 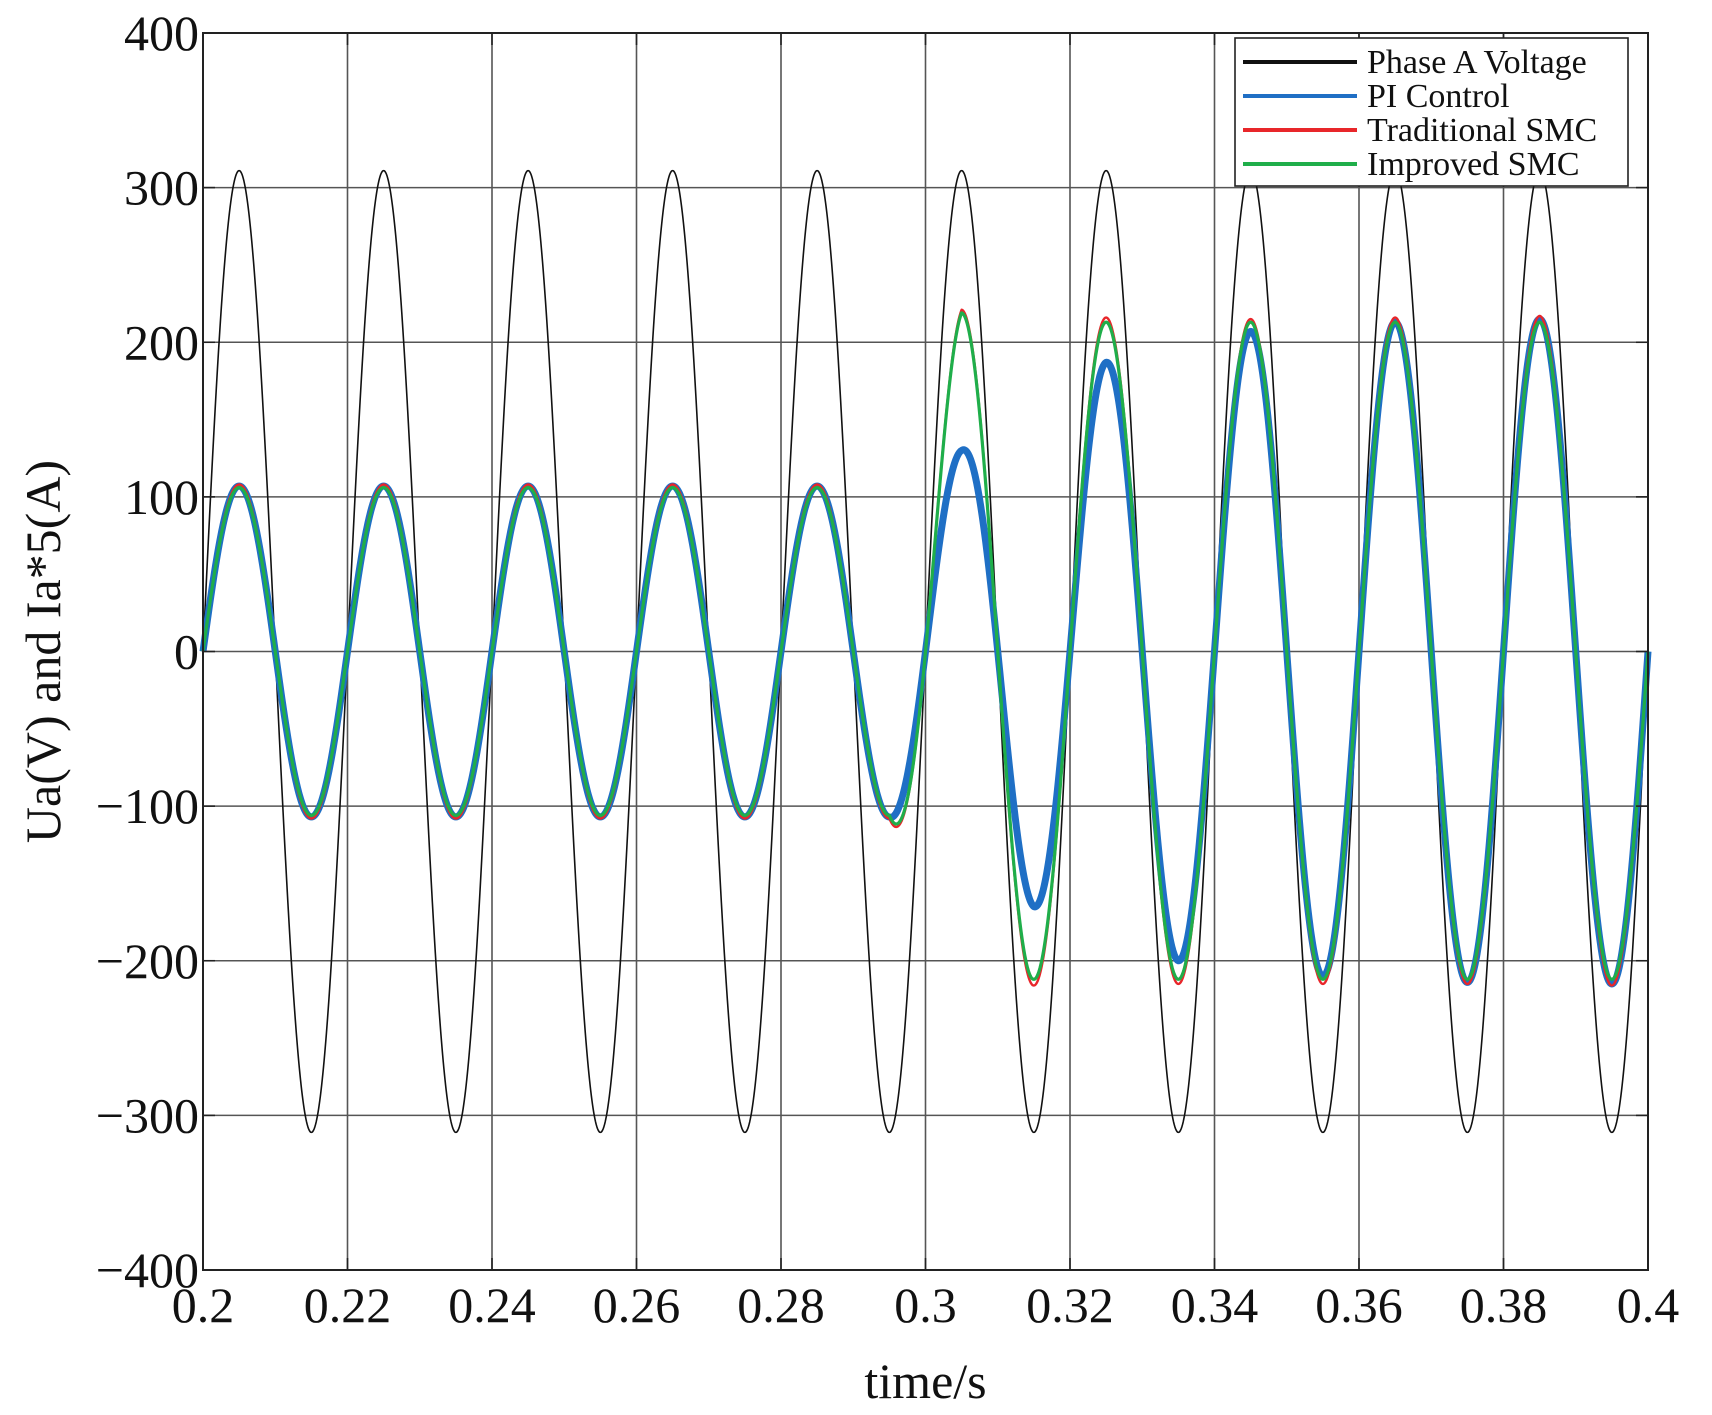 What do you see at coordinates (161, 33) in the screenshot?
I see `y-tick-label: 400` at bounding box center [161, 33].